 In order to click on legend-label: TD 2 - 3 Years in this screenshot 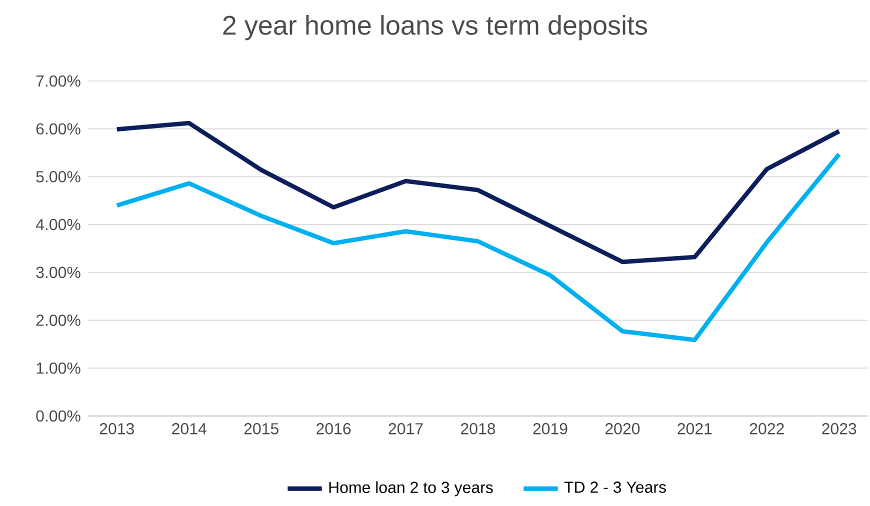, I will do `click(615, 487)`.